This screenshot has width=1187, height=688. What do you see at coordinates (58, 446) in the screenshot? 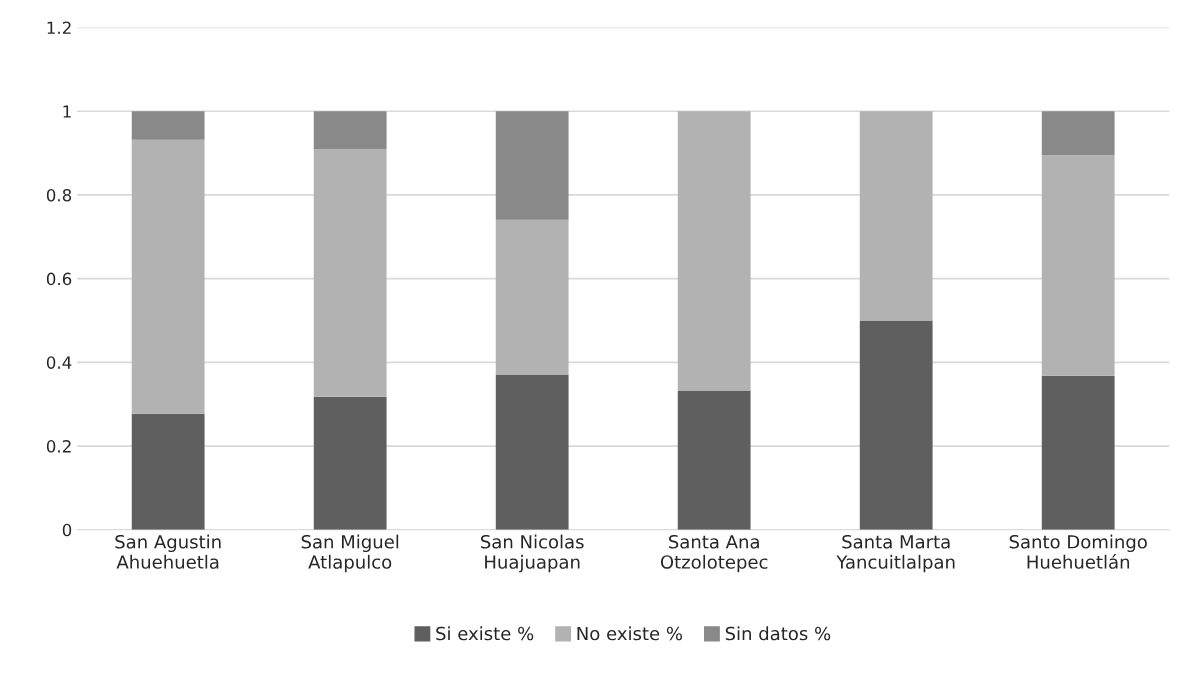
I see `y-tick-label: 0.2` at bounding box center [58, 446].